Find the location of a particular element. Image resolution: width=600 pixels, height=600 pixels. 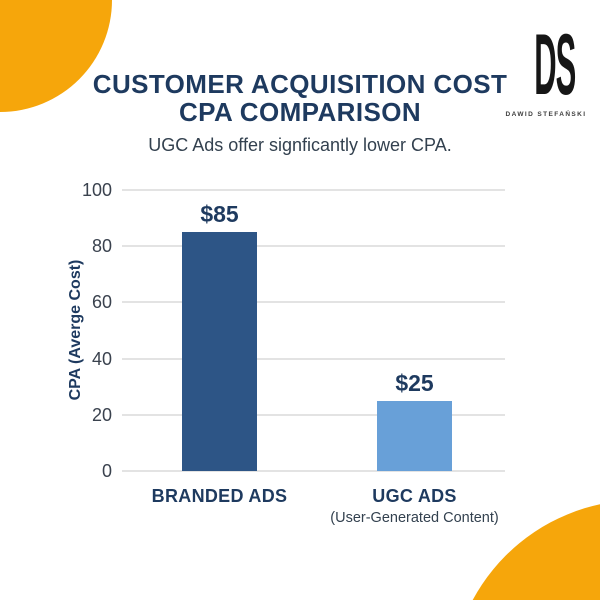

x-category-label-ugc-ads: UGC ADS (User-Generated Content) is located at coordinates (415, 506).